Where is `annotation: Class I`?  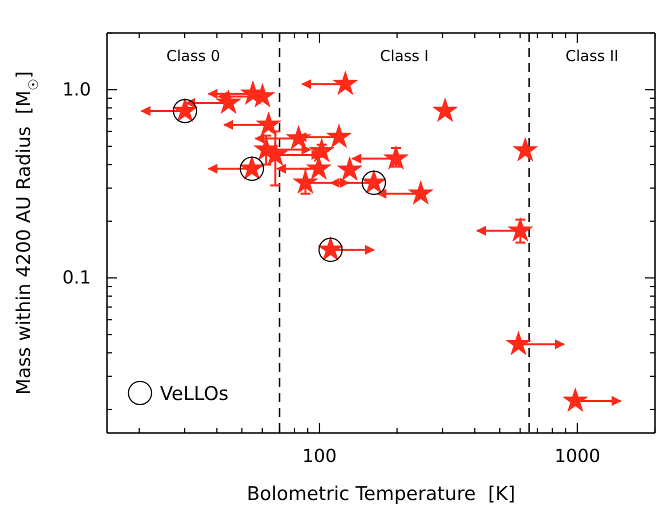
annotation: Class I is located at coordinates (404, 56).